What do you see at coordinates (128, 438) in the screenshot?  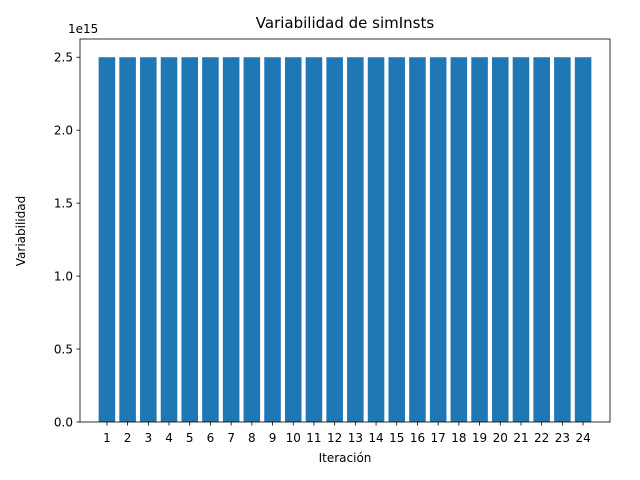 I see `x-tick-label: 2` at bounding box center [128, 438].